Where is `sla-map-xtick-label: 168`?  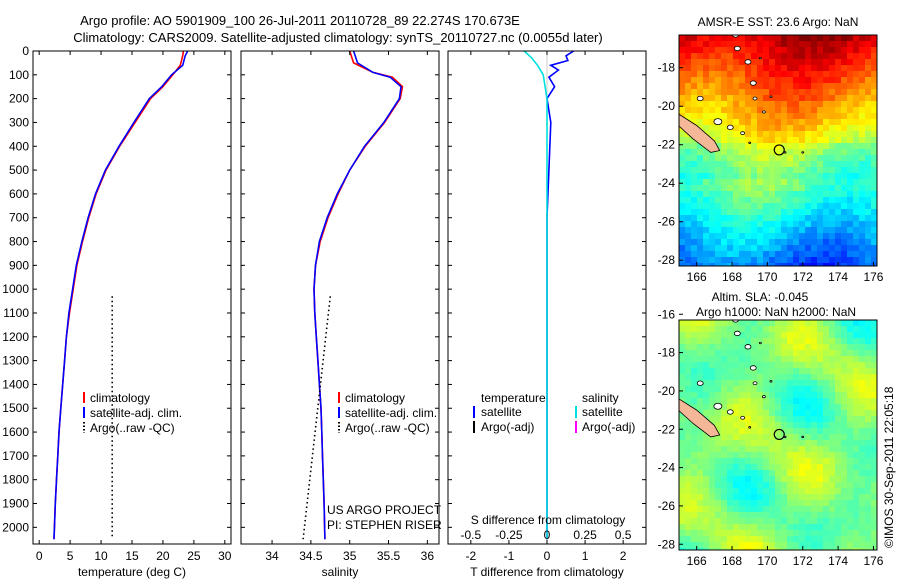 sla-map-xtick-label: 168 is located at coordinates (732, 561).